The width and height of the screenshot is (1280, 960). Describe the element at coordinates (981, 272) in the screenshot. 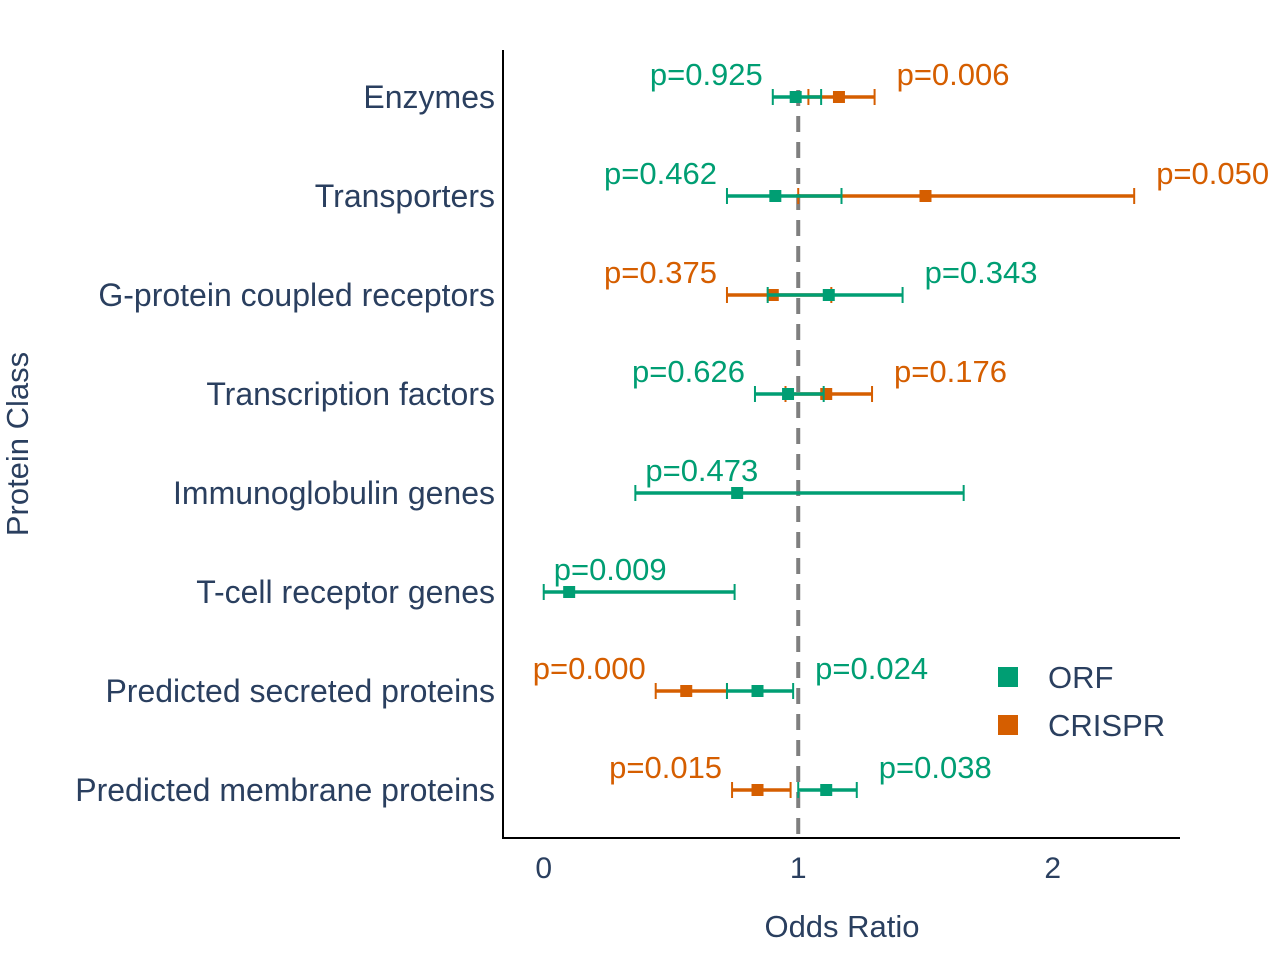

I see `p-value-label: p=0.343` at that location.